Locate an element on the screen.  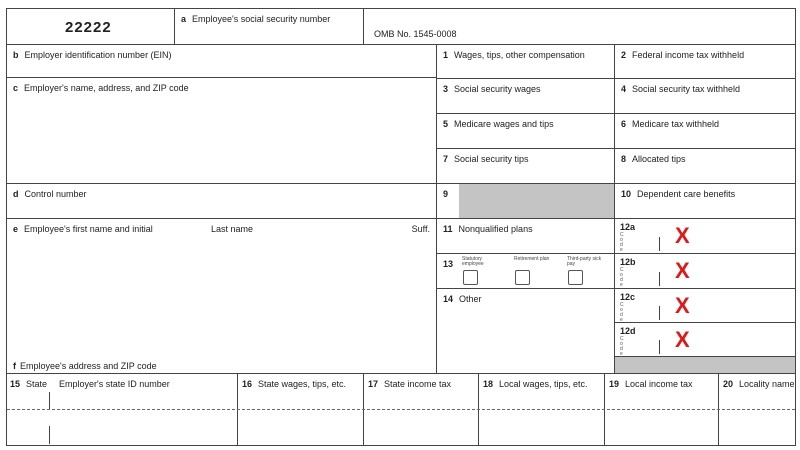
box-label: Employer's name, address, and ZIP code is located at coordinates (106, 88).